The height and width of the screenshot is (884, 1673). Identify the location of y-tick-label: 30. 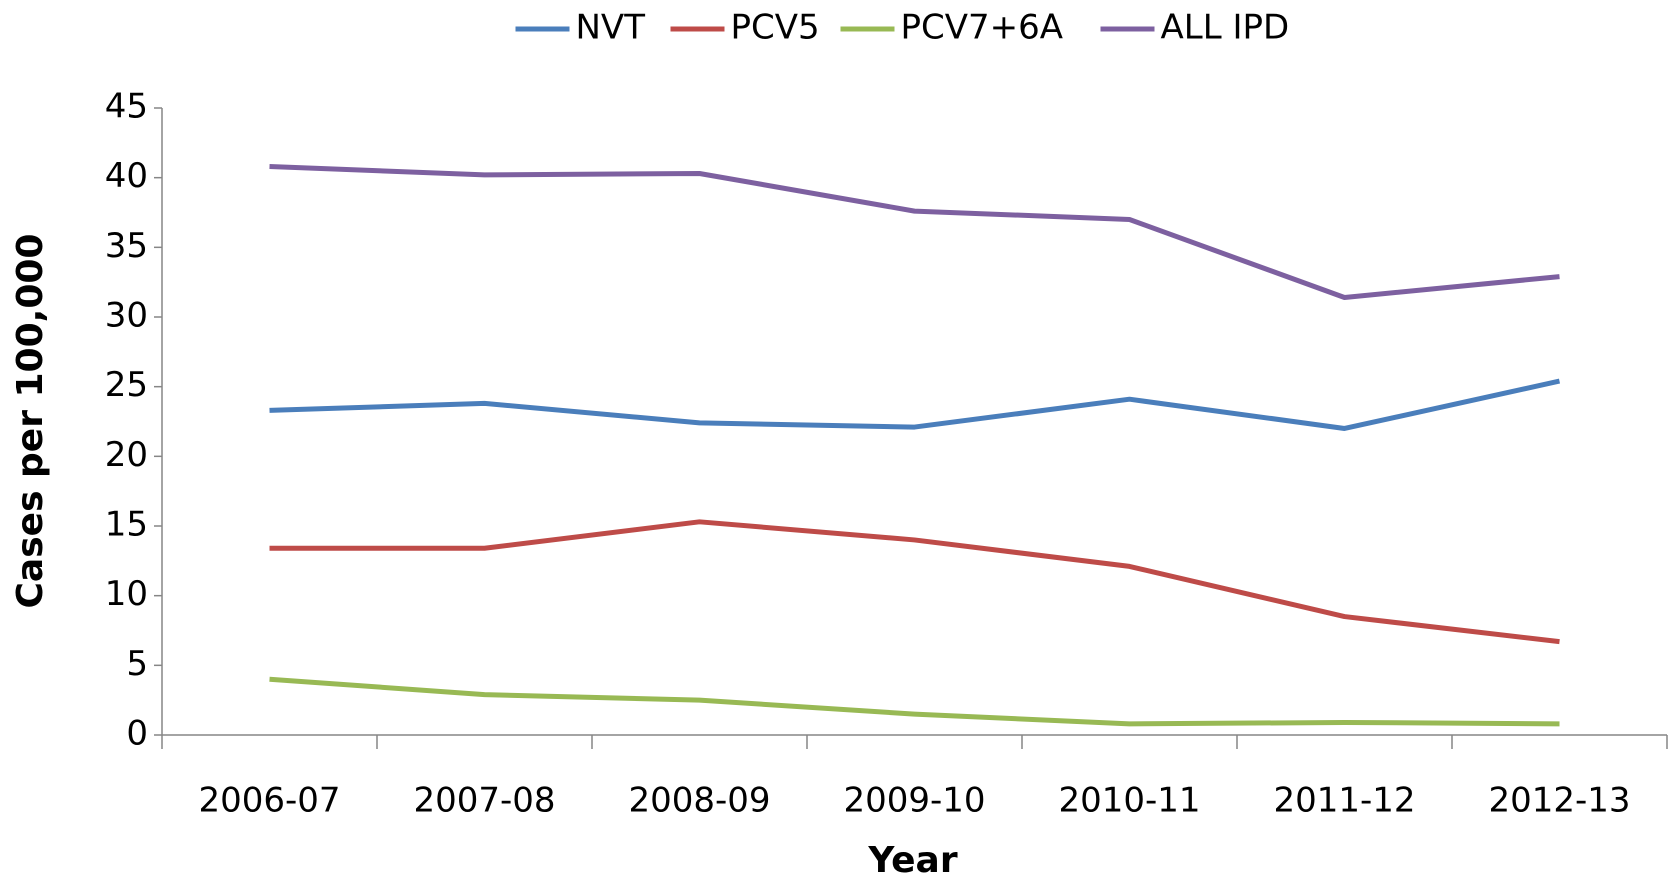
(126, 316).